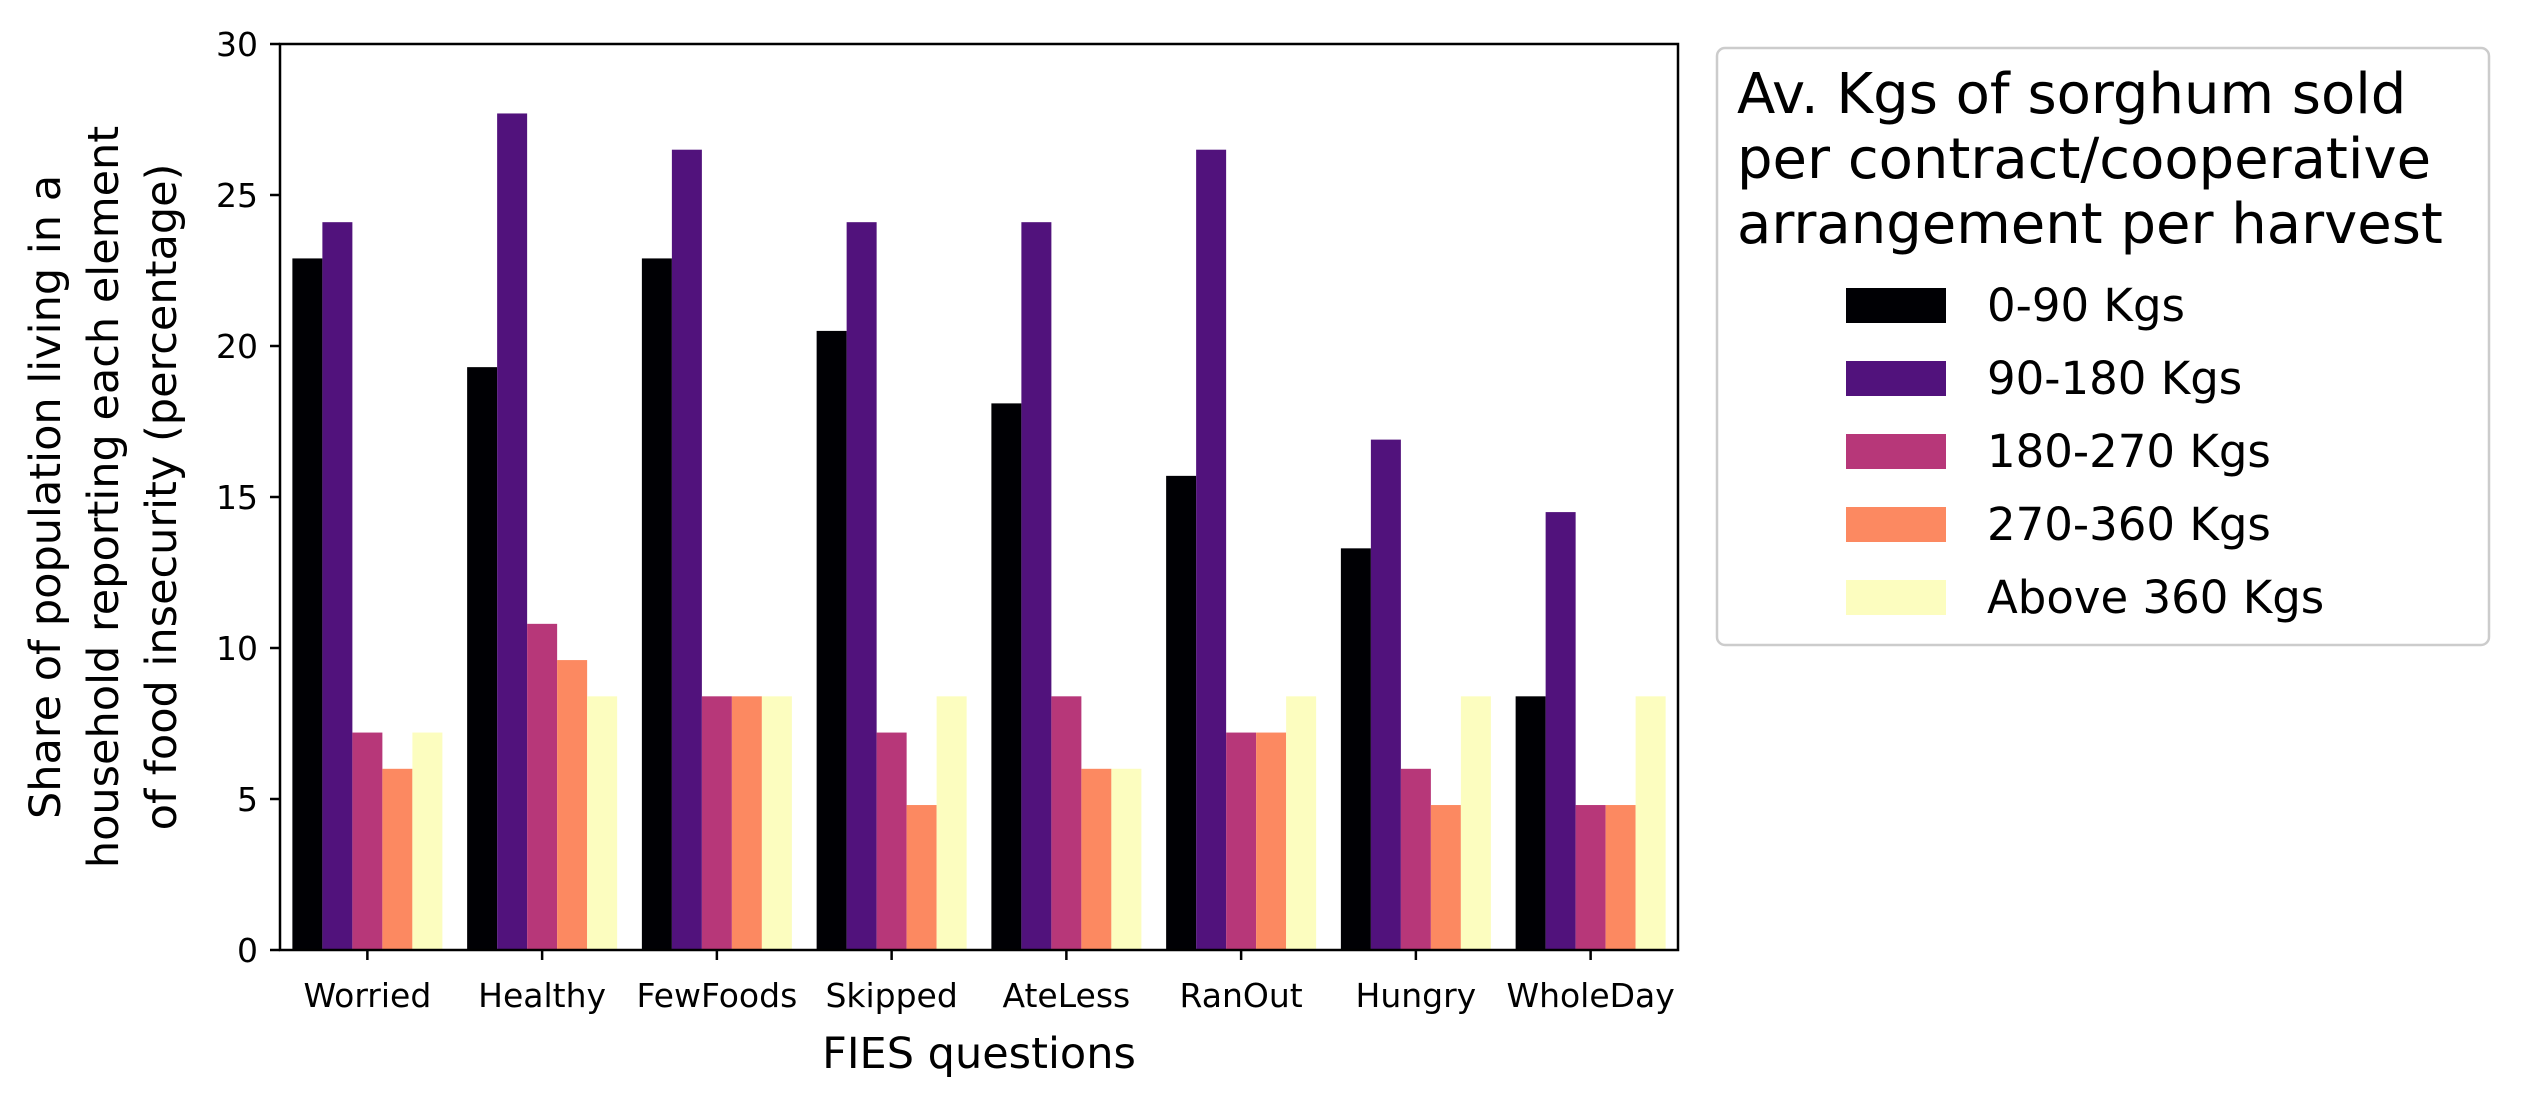 Image resolution: width=2521 pixels, height=1115 pixels. I want to click on legend-label: 270-360 Kgs, so click(2129, 524).